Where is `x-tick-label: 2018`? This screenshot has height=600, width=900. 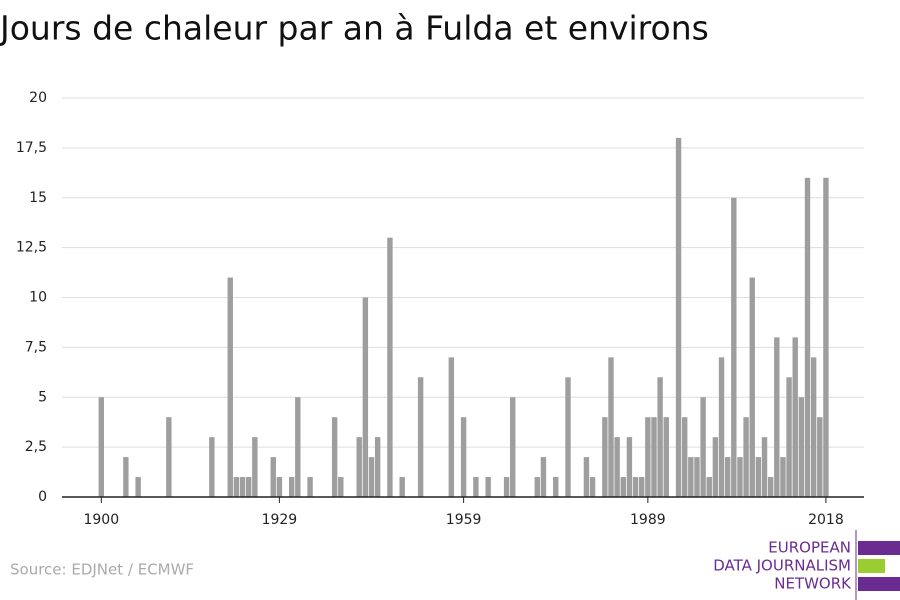
x-tick-label: 2018 is located at coordinates (826, 520).